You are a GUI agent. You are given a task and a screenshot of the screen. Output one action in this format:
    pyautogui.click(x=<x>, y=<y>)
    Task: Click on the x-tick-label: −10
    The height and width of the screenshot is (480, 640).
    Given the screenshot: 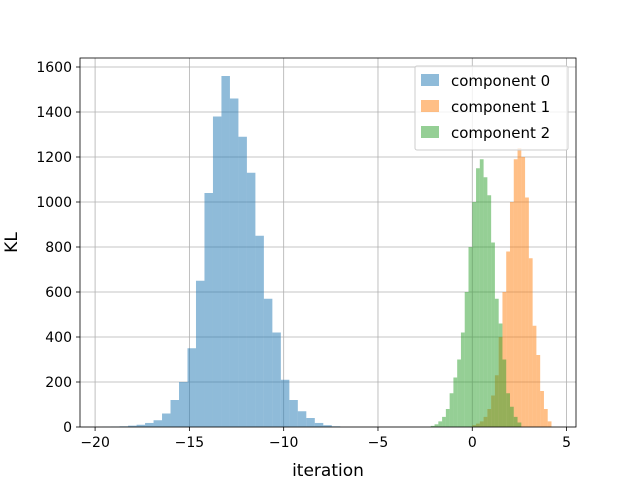 What is the action you would take?
    pyautogui.click(x=284, y=443)
    